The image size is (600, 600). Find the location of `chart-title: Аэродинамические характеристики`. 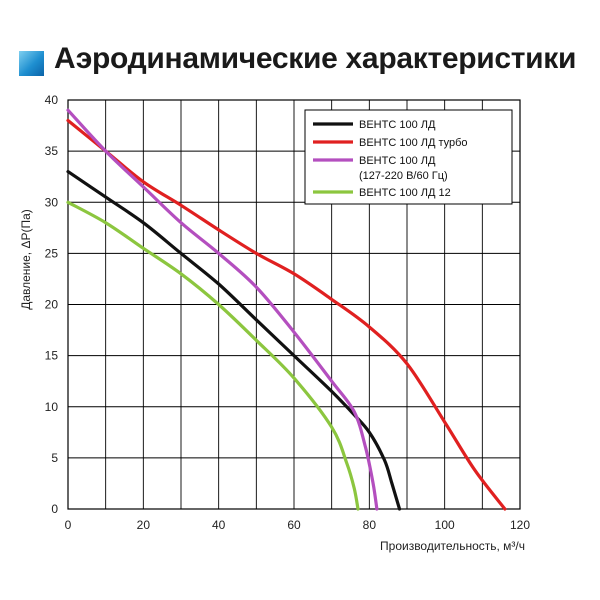

chart-title: Аэродинамические характеристики is located at coordinates (315, 58).